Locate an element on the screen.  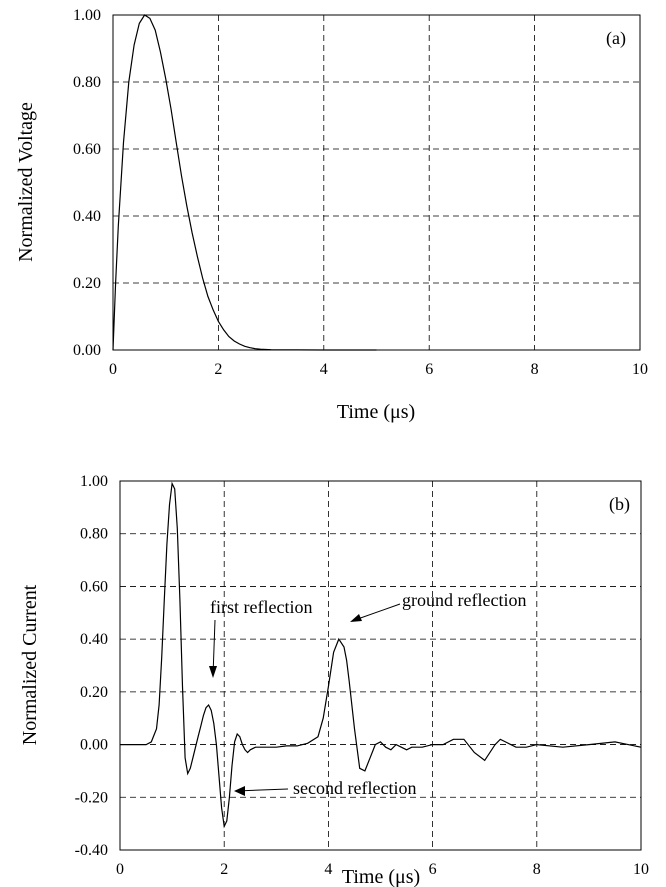
annotation-first-reflection: first reflection is located at coordinates (260, 637).